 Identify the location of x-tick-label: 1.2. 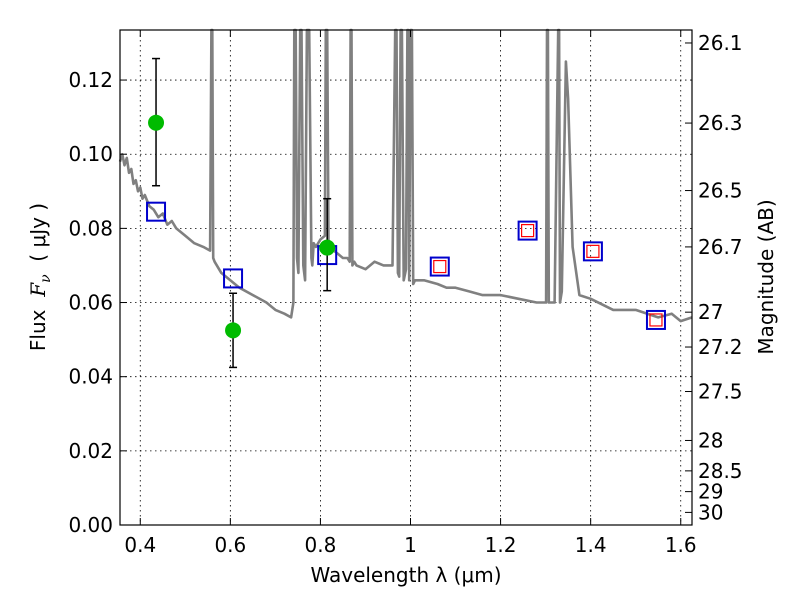
(501, 545).